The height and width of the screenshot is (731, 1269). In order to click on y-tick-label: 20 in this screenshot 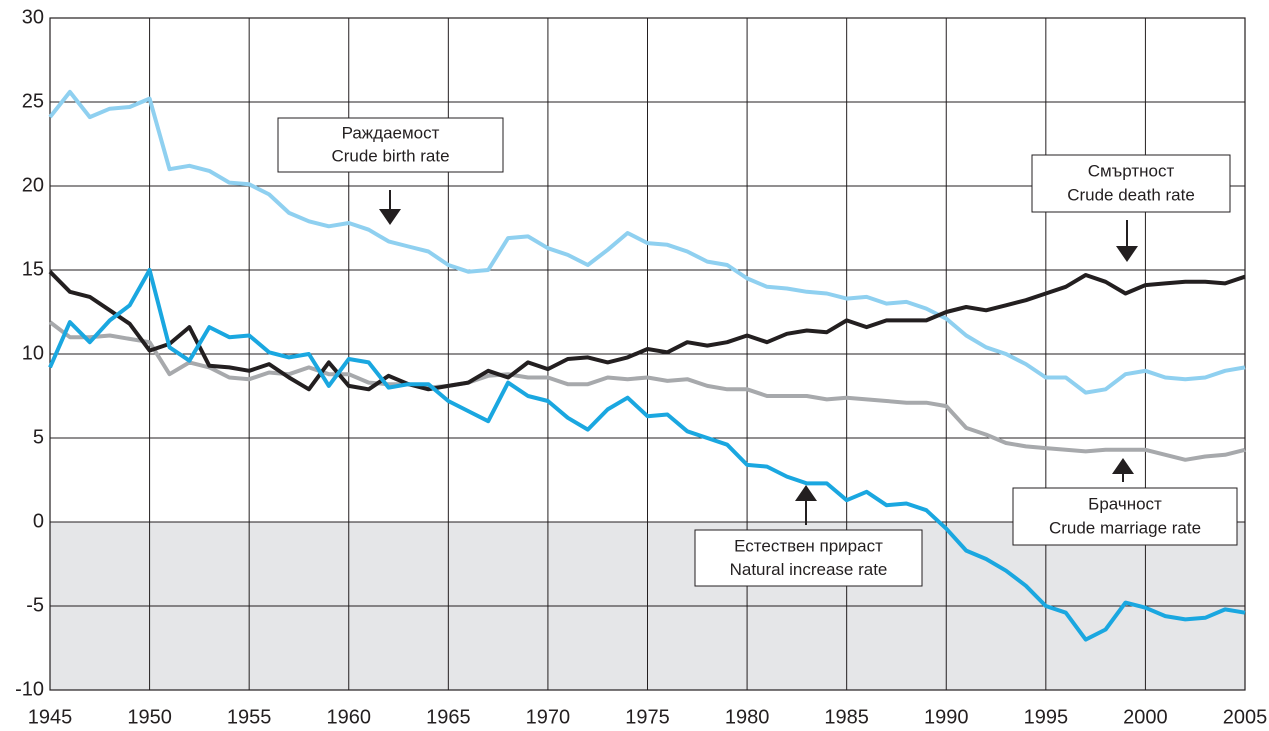, I will do `click(33, 185)`.